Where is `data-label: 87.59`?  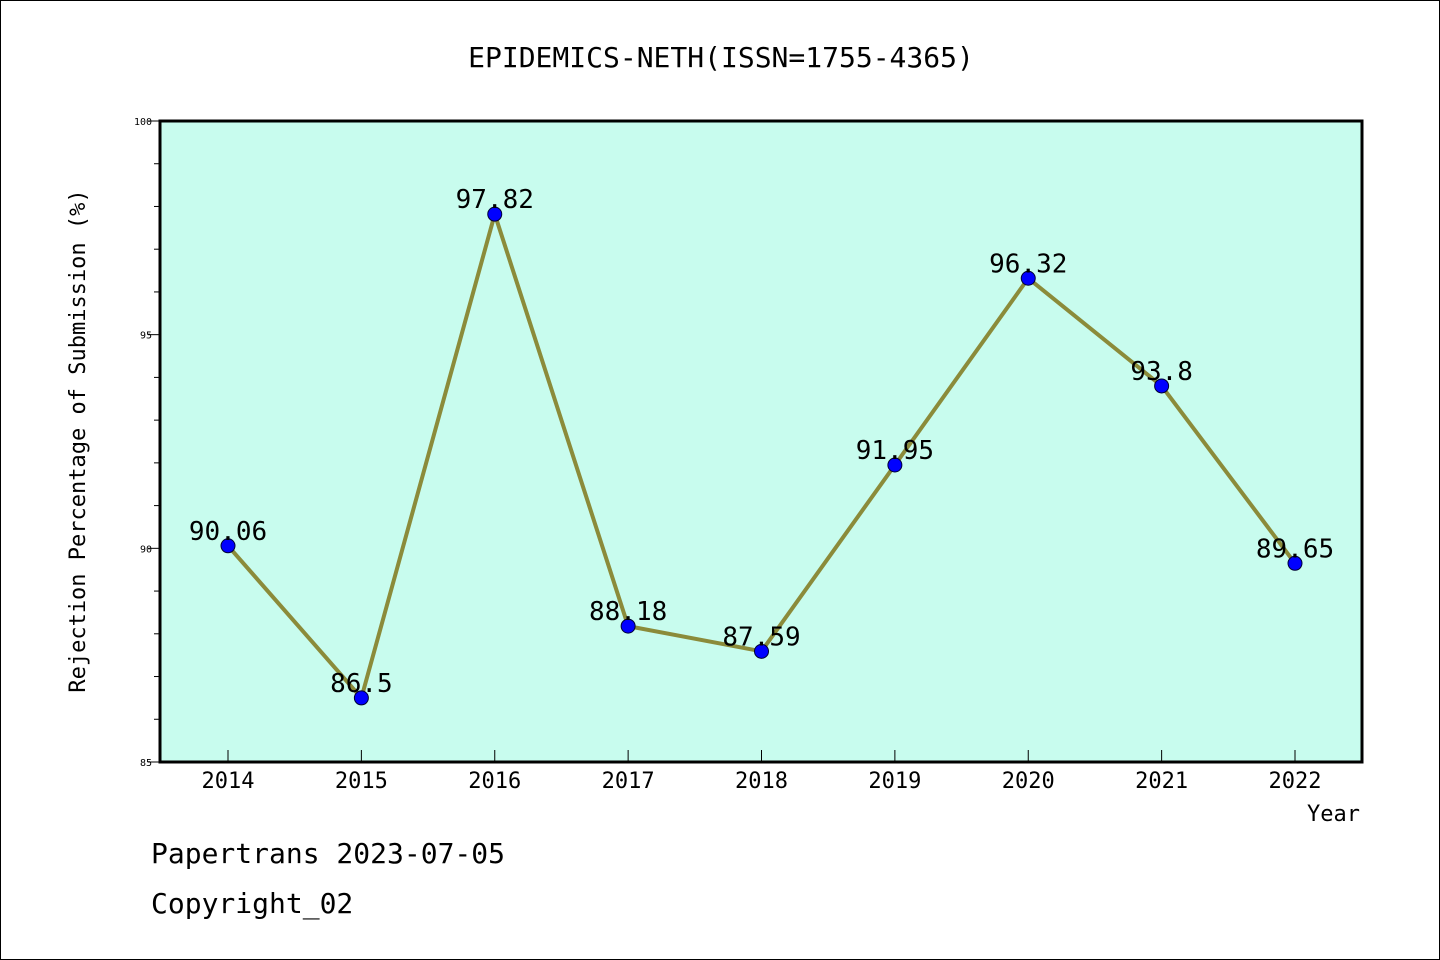
data-label: 87.59 is located at coordinates (761, 637).